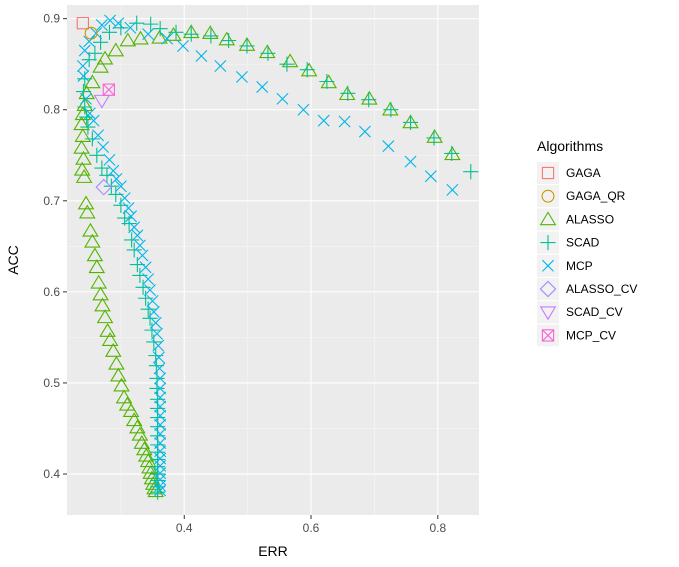 This screenshot has width=679, height=567. I want to click on legend-item-gaga-qr: GAGA_QR, so click(581, 196).